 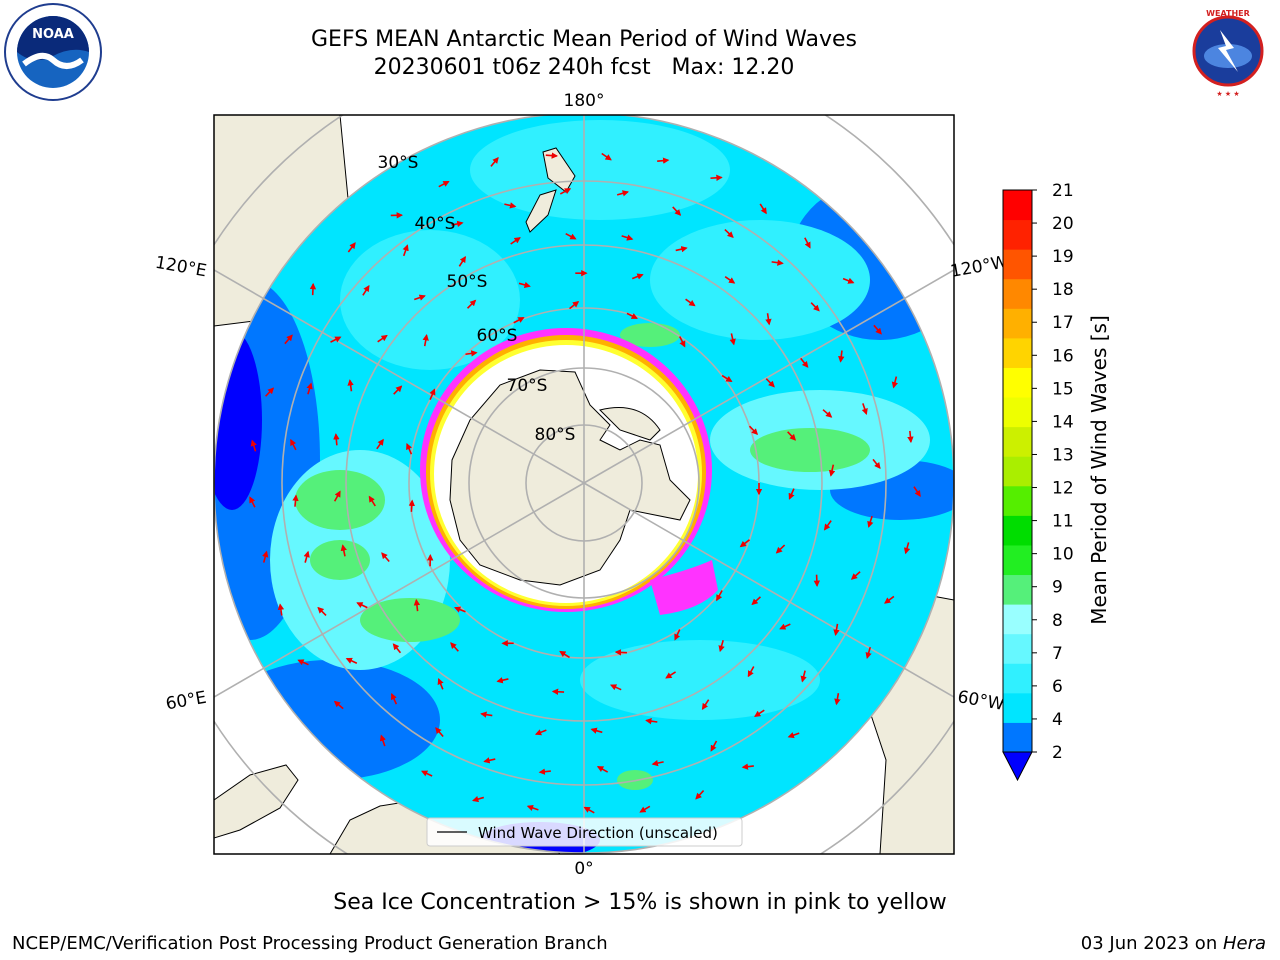 What do you see at coordinates (584, 67) in the screenshot?
I see `chart-subtitle: 20230601 t06z 240h fcst Max: 12.20` at bounding box center [584, 67].